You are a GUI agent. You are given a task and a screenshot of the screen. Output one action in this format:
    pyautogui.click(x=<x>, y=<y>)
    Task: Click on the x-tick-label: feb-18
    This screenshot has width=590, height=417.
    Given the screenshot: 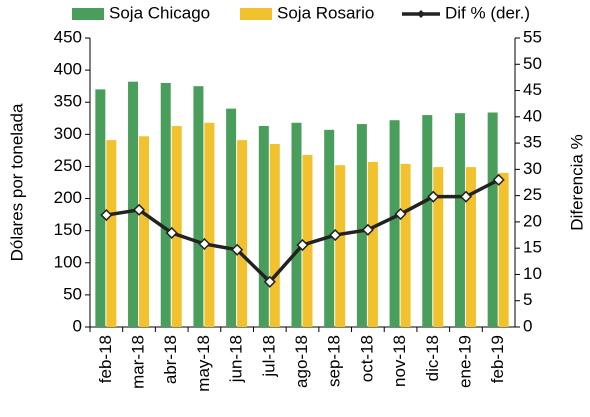 What is the action you would take?
    pyautogui.click(x=105, y=359)
    